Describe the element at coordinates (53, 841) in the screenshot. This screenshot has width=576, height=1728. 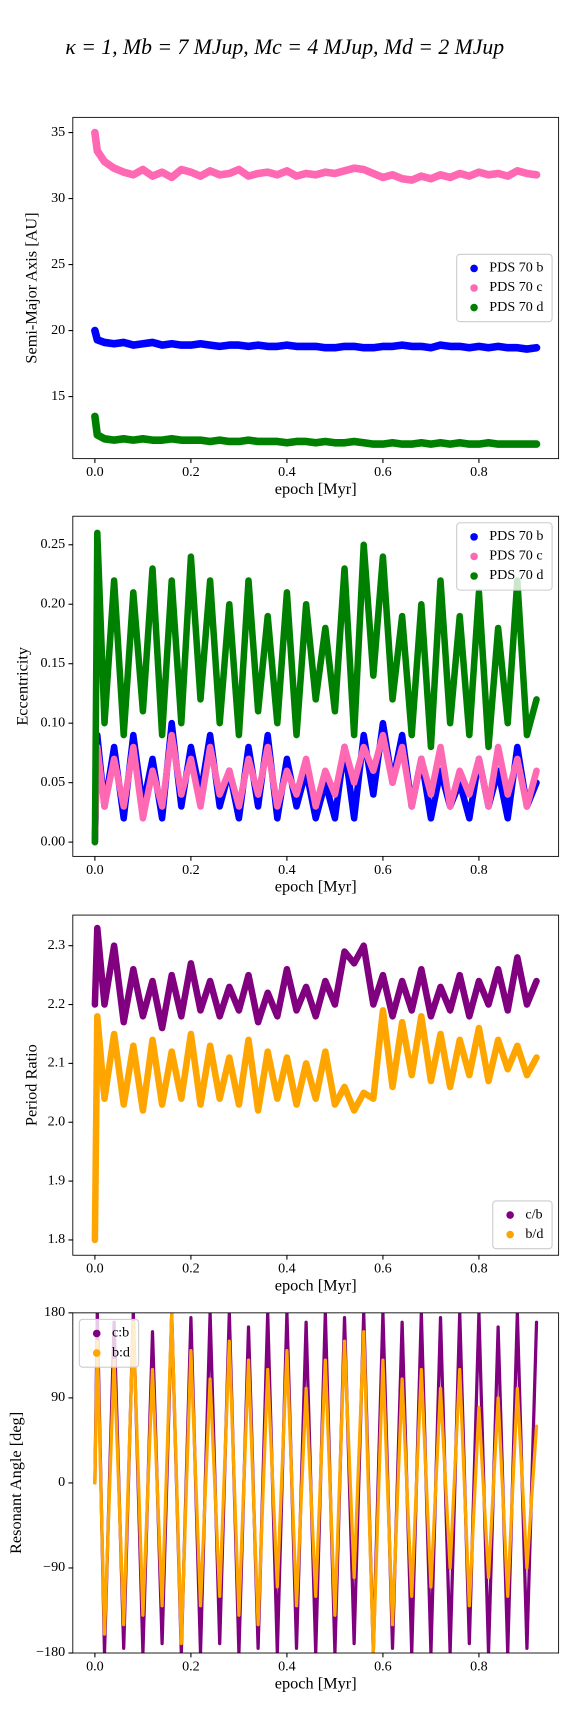
I see `y-tick-label: 0.00` at that location.